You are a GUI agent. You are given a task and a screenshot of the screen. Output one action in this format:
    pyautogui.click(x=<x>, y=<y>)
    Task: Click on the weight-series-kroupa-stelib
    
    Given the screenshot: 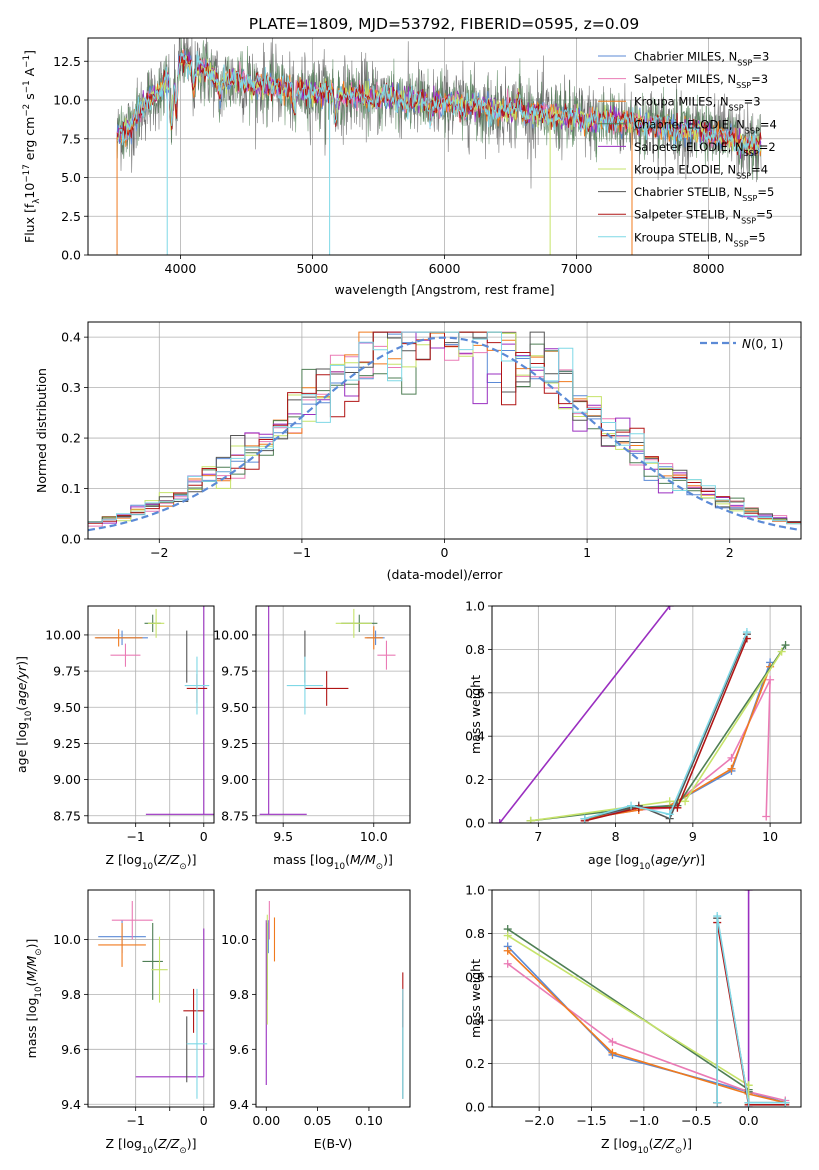 What is the action you would take?
    pyautogui.click(x=751, y=1009)
    